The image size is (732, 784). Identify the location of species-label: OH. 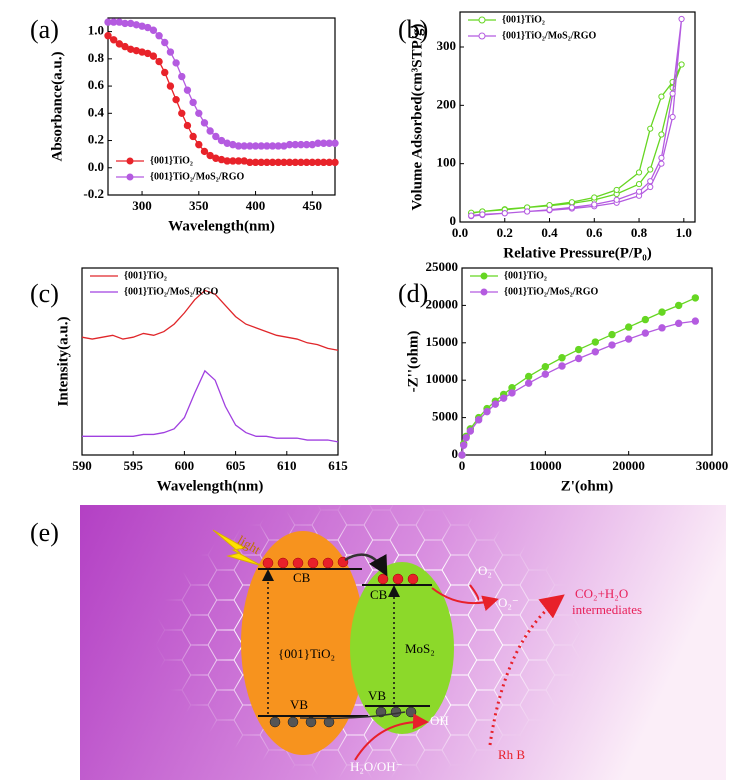
(439, 720).